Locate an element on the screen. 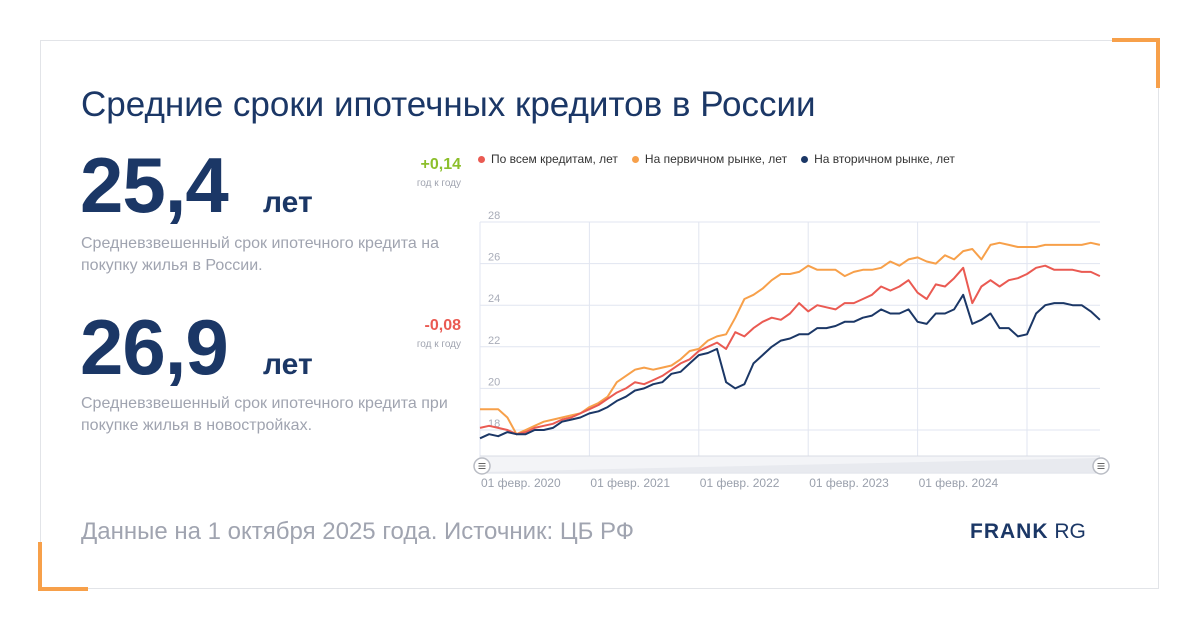 This screenshot has width=1200, height=630. y-tick-label: 26 is located at coordinates (494, 258).